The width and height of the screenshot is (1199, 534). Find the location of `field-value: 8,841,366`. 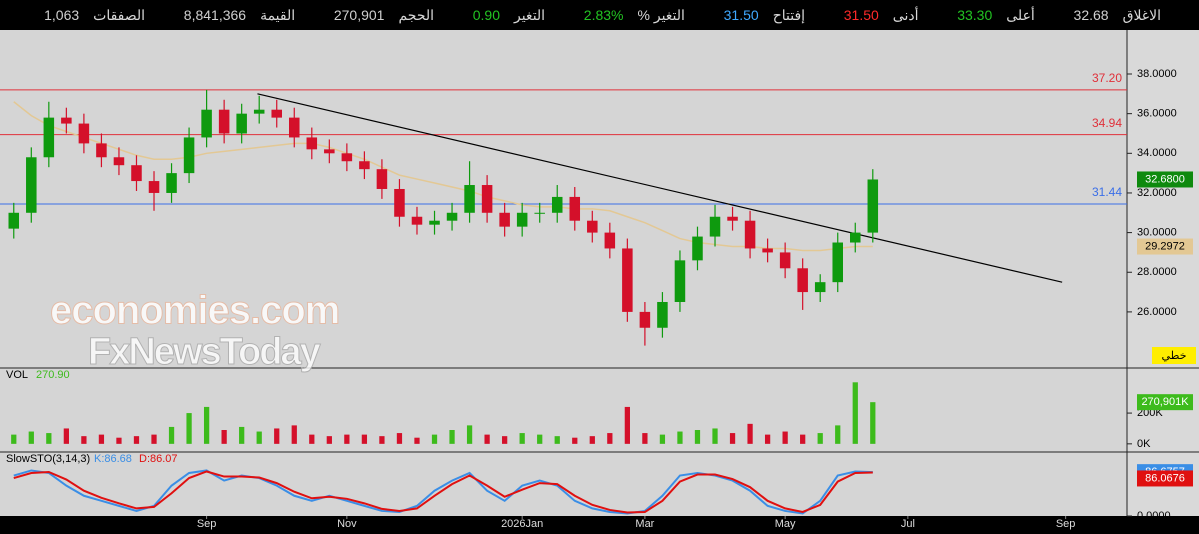

field-value: 8,841,366 is located at coordinates (215, 14).